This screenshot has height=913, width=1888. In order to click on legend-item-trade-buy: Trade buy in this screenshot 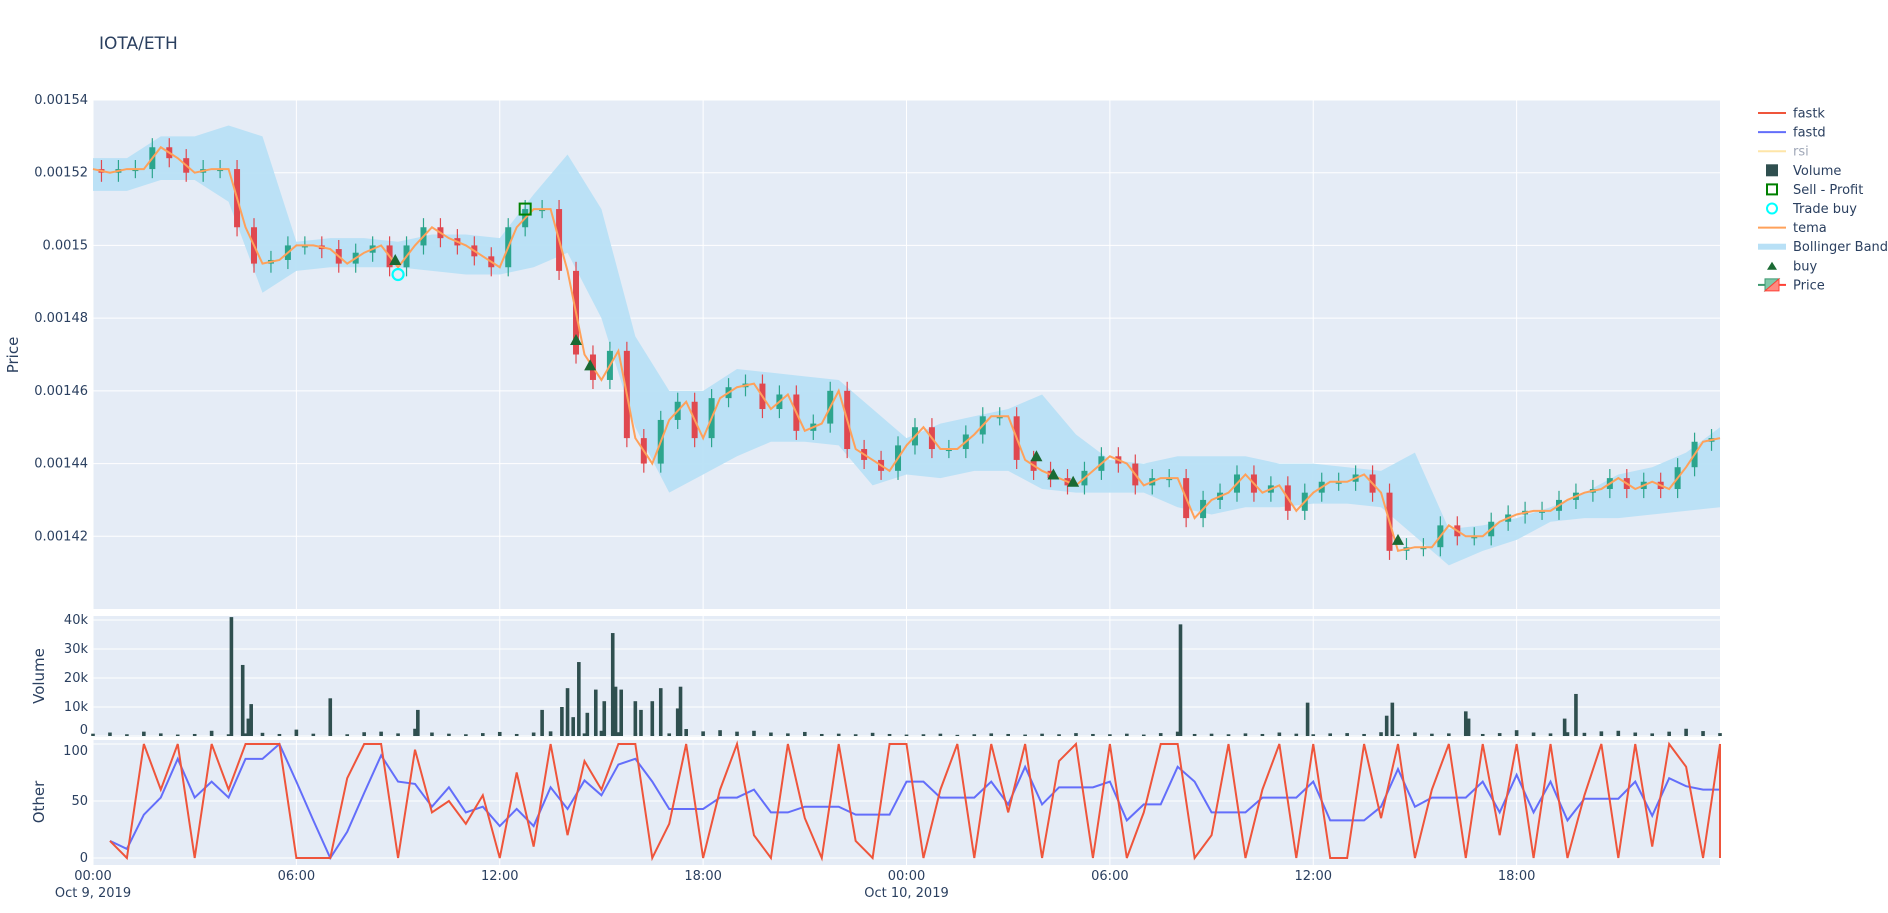, I will do `click(1811, 209)`.